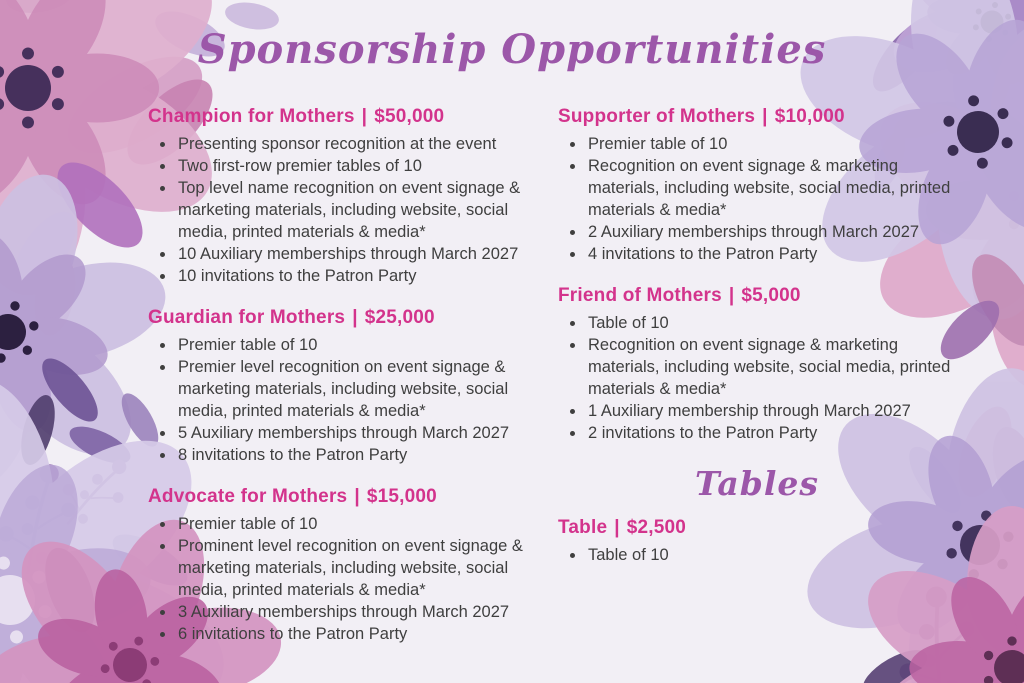  Describe the element at coordinates (771, 254) in the screenshot. I see `benefit-item: 4 invitations to the Patron Party` at that location.